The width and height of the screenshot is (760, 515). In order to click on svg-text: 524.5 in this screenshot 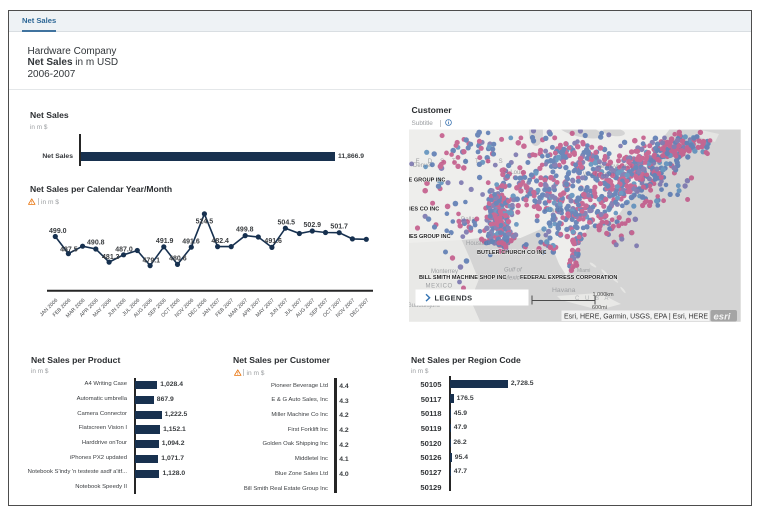, I will do `click(205, 222)`.